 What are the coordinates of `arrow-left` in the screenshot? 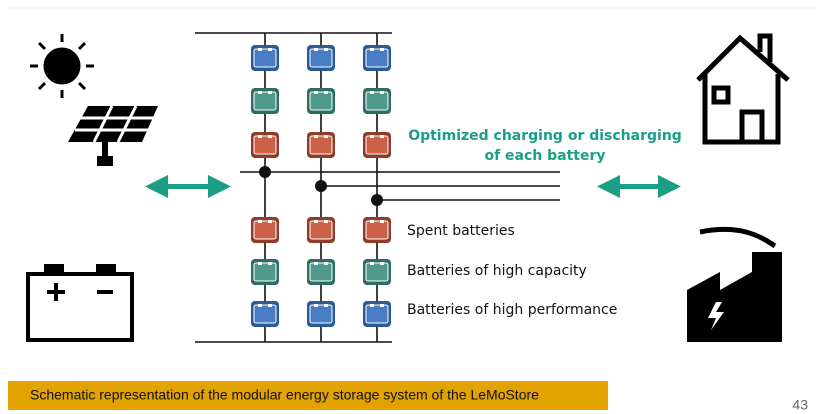 It's located at (188, 186).